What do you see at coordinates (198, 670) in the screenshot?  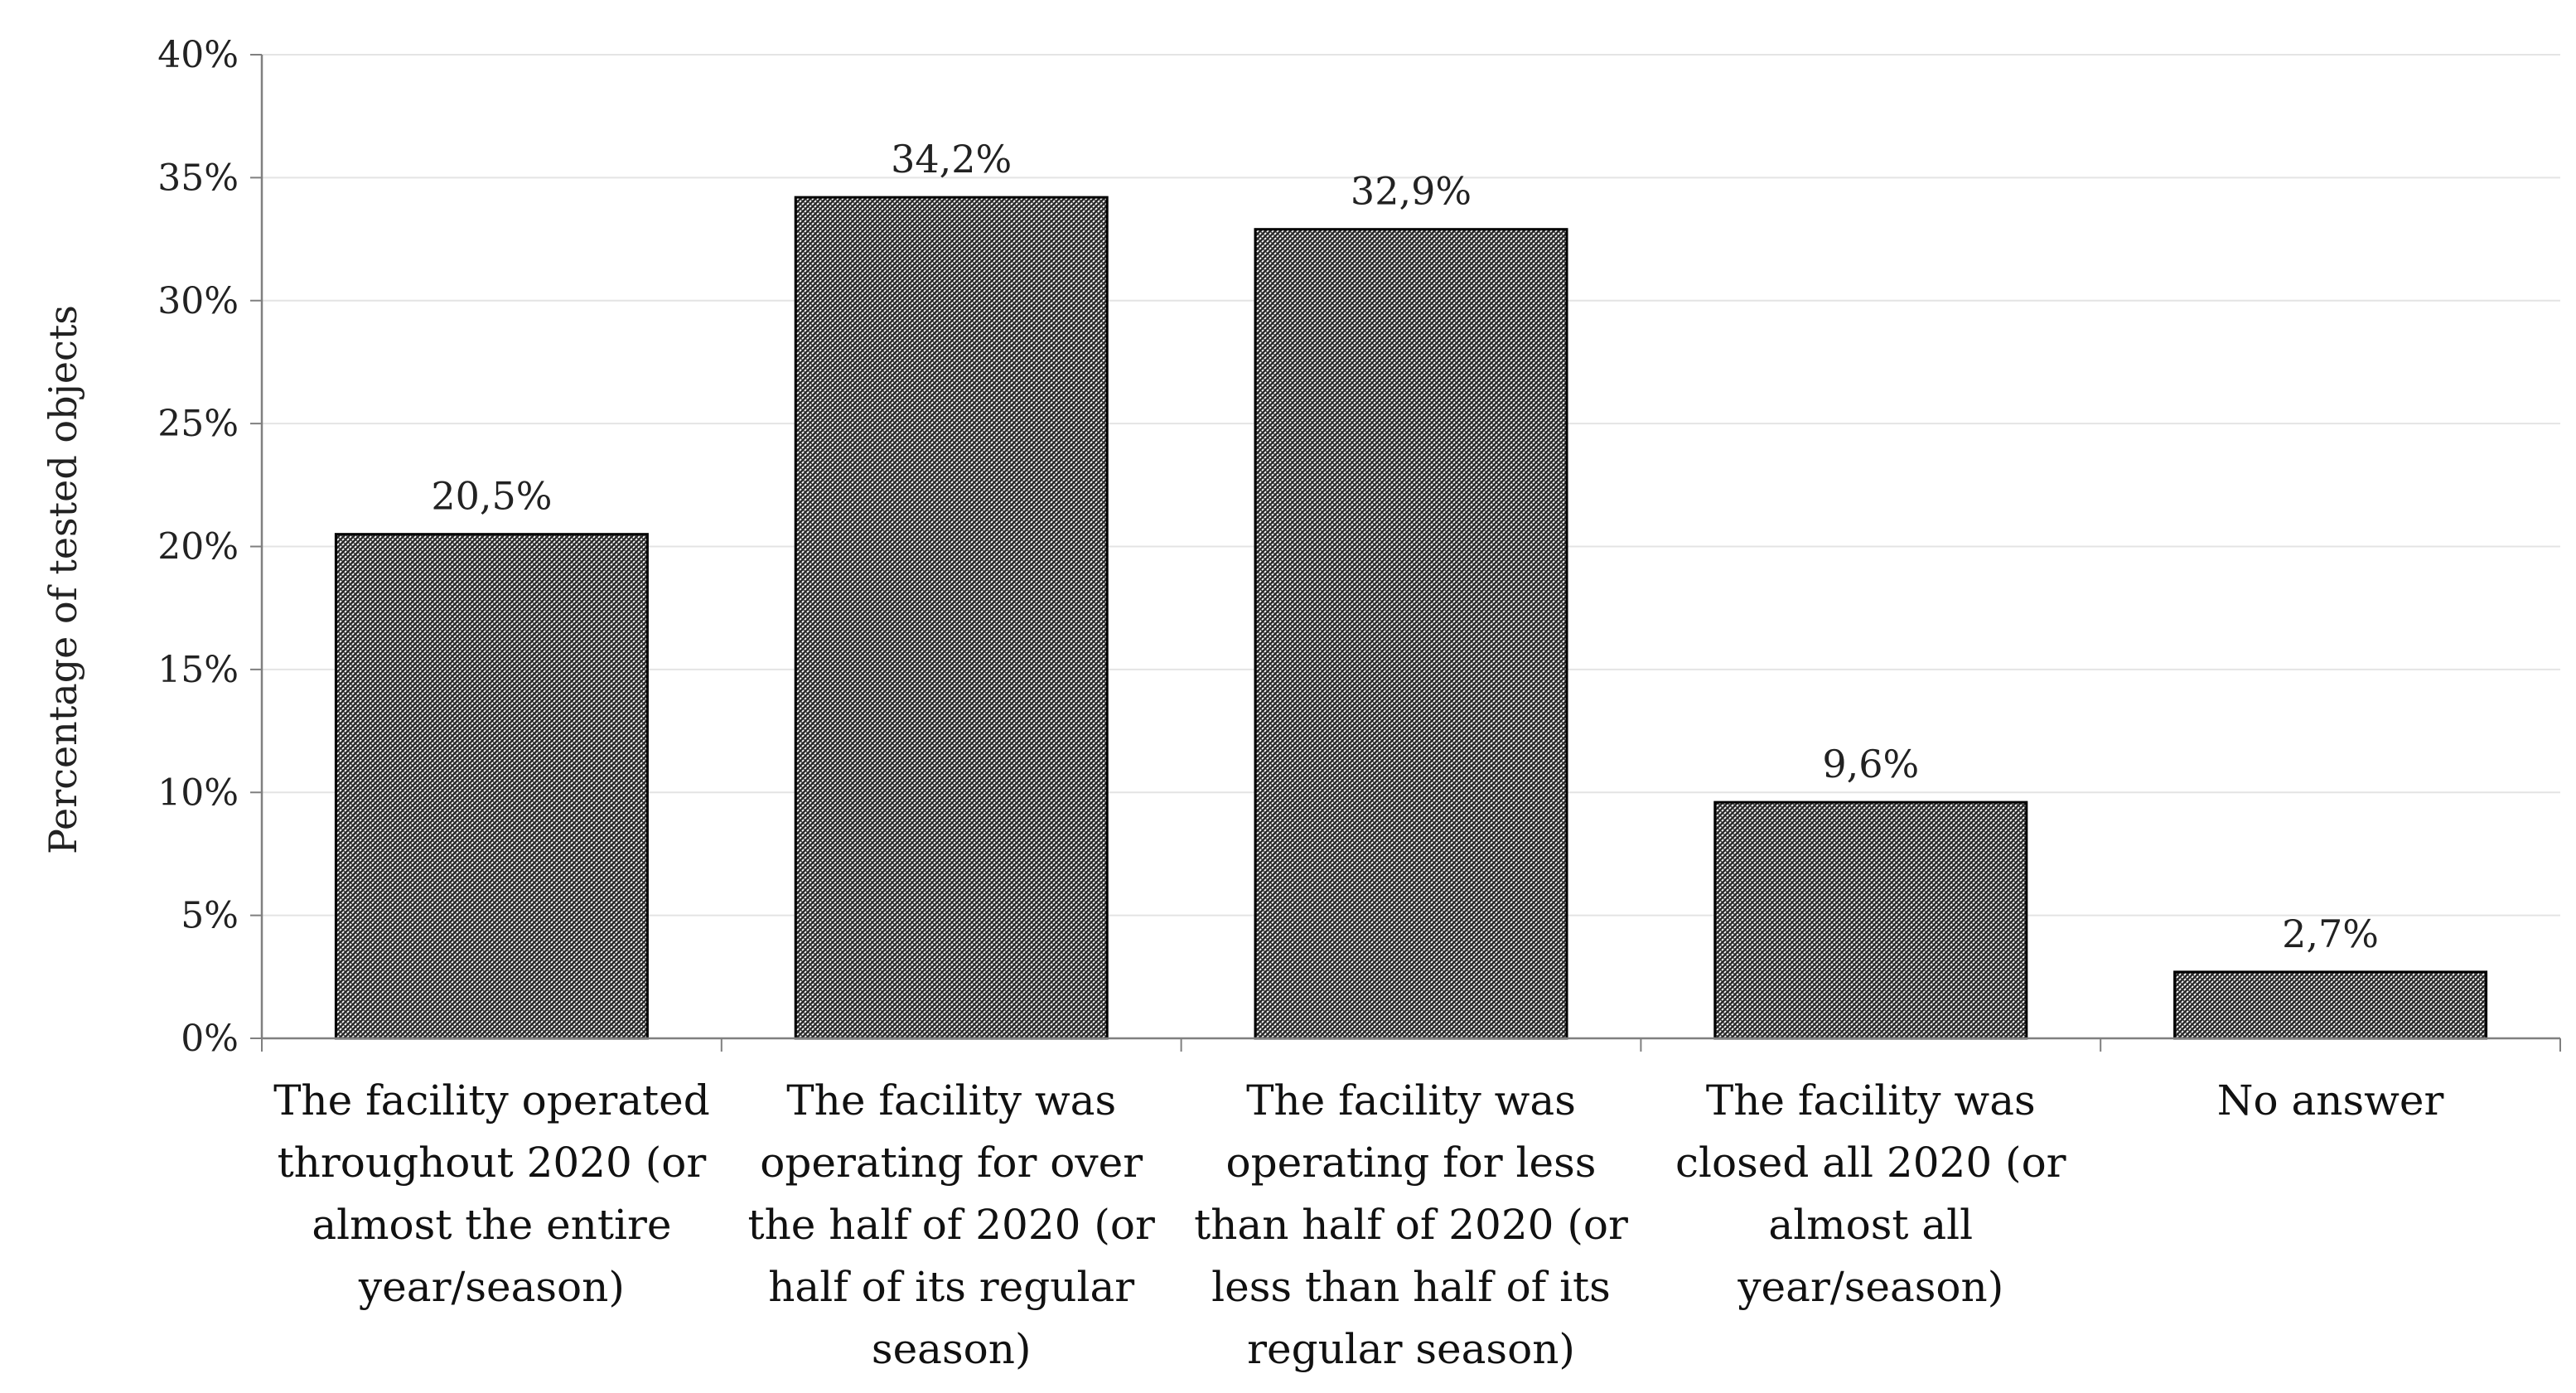 I see `y-tick-label: 15%` at bounding box center [198, 670].